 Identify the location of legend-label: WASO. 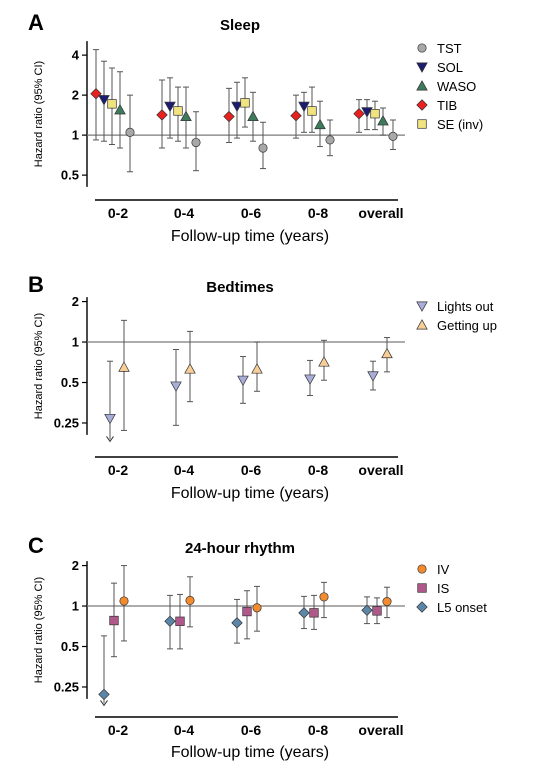
(456, 86).